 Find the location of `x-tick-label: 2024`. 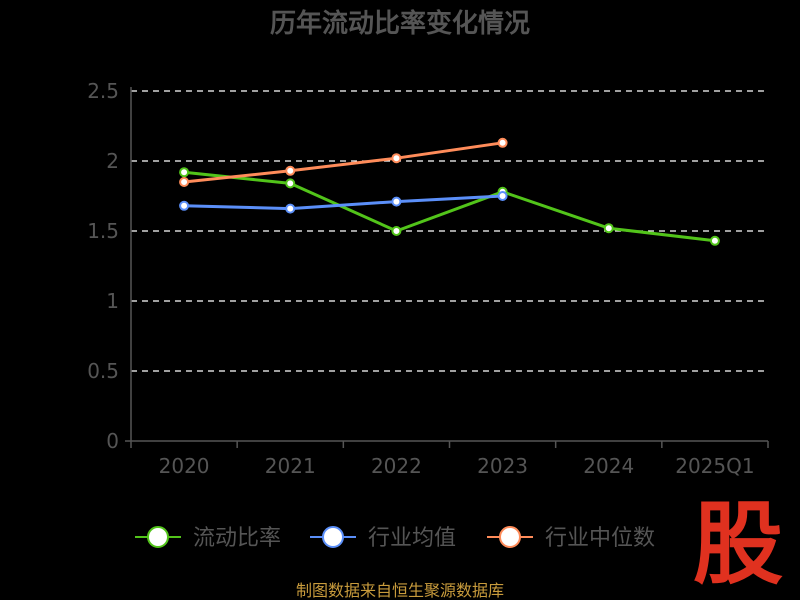

x-tick-label: 2024 is located at coordinates (608, 466).